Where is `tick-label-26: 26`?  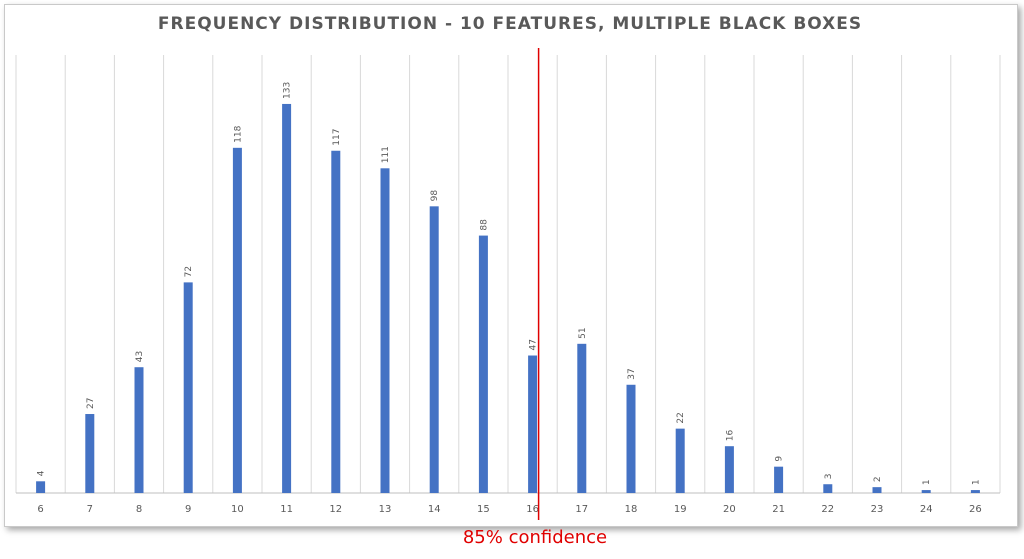 tick-label-26: 26 is located at coordinates (975, 509).